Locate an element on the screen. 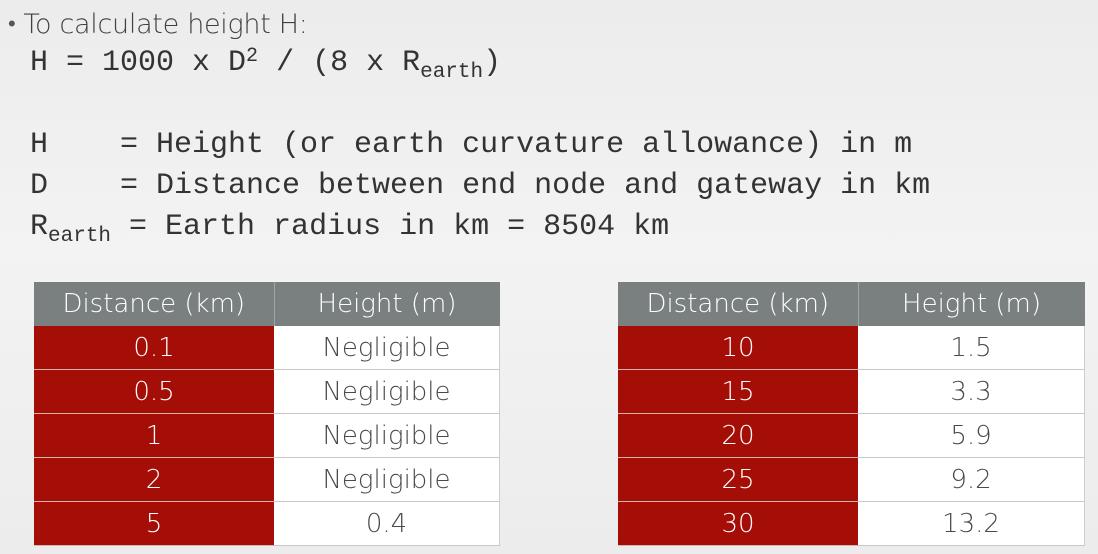  height-cell: 5.9 is located at coordinates (971, 435).